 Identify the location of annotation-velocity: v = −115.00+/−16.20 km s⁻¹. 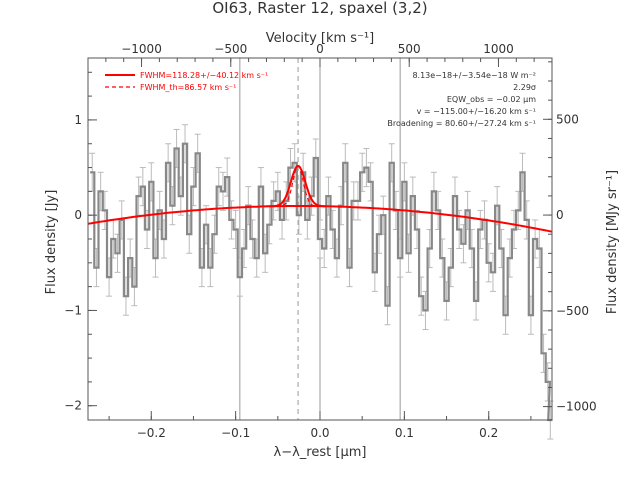
(476, 111).